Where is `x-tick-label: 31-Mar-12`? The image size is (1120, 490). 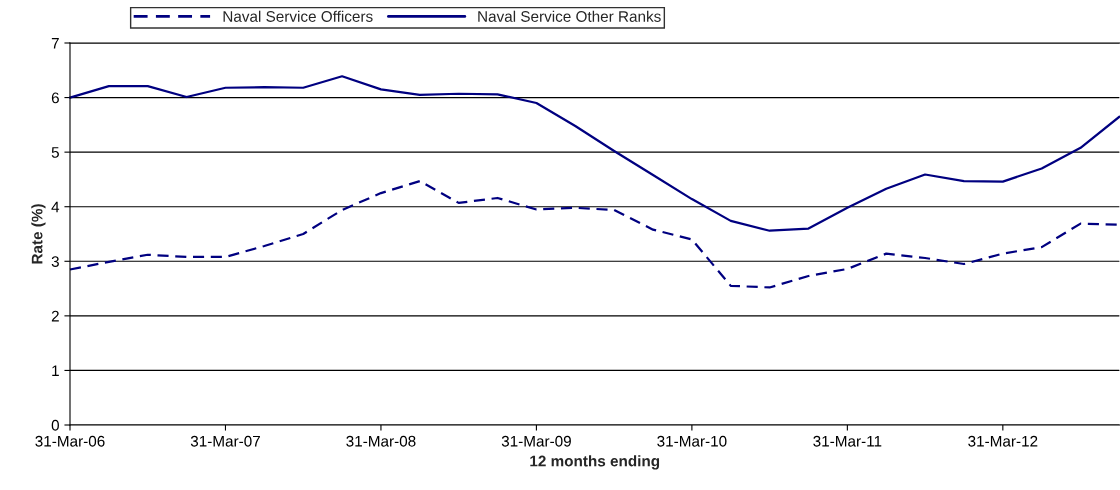 x-tick-label: 31-Mar-12 is located at coordinates (1003, 441).